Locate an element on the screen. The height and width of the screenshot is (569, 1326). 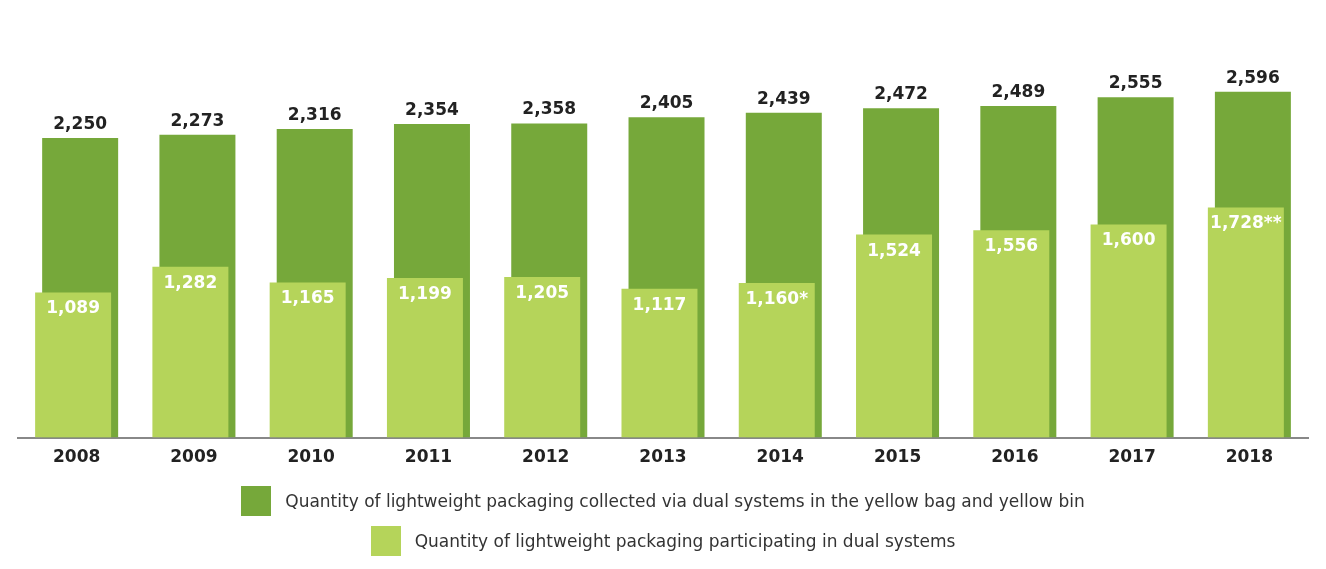
data-label: 1,089 is located at coordinates (73, 307).